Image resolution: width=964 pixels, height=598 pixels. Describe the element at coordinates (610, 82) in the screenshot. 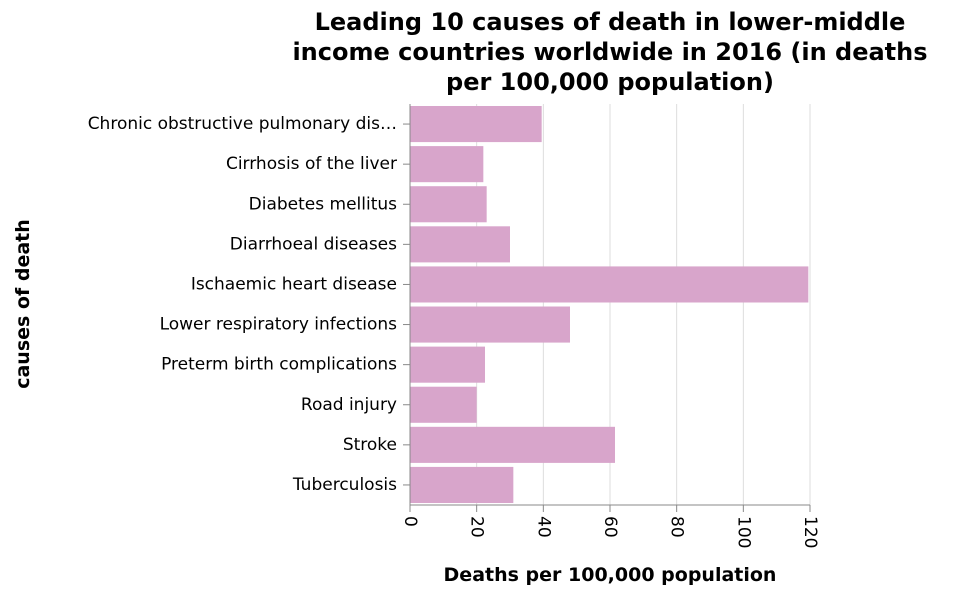

I see `chart-title-line-3: per 100,000 population)` at that location.